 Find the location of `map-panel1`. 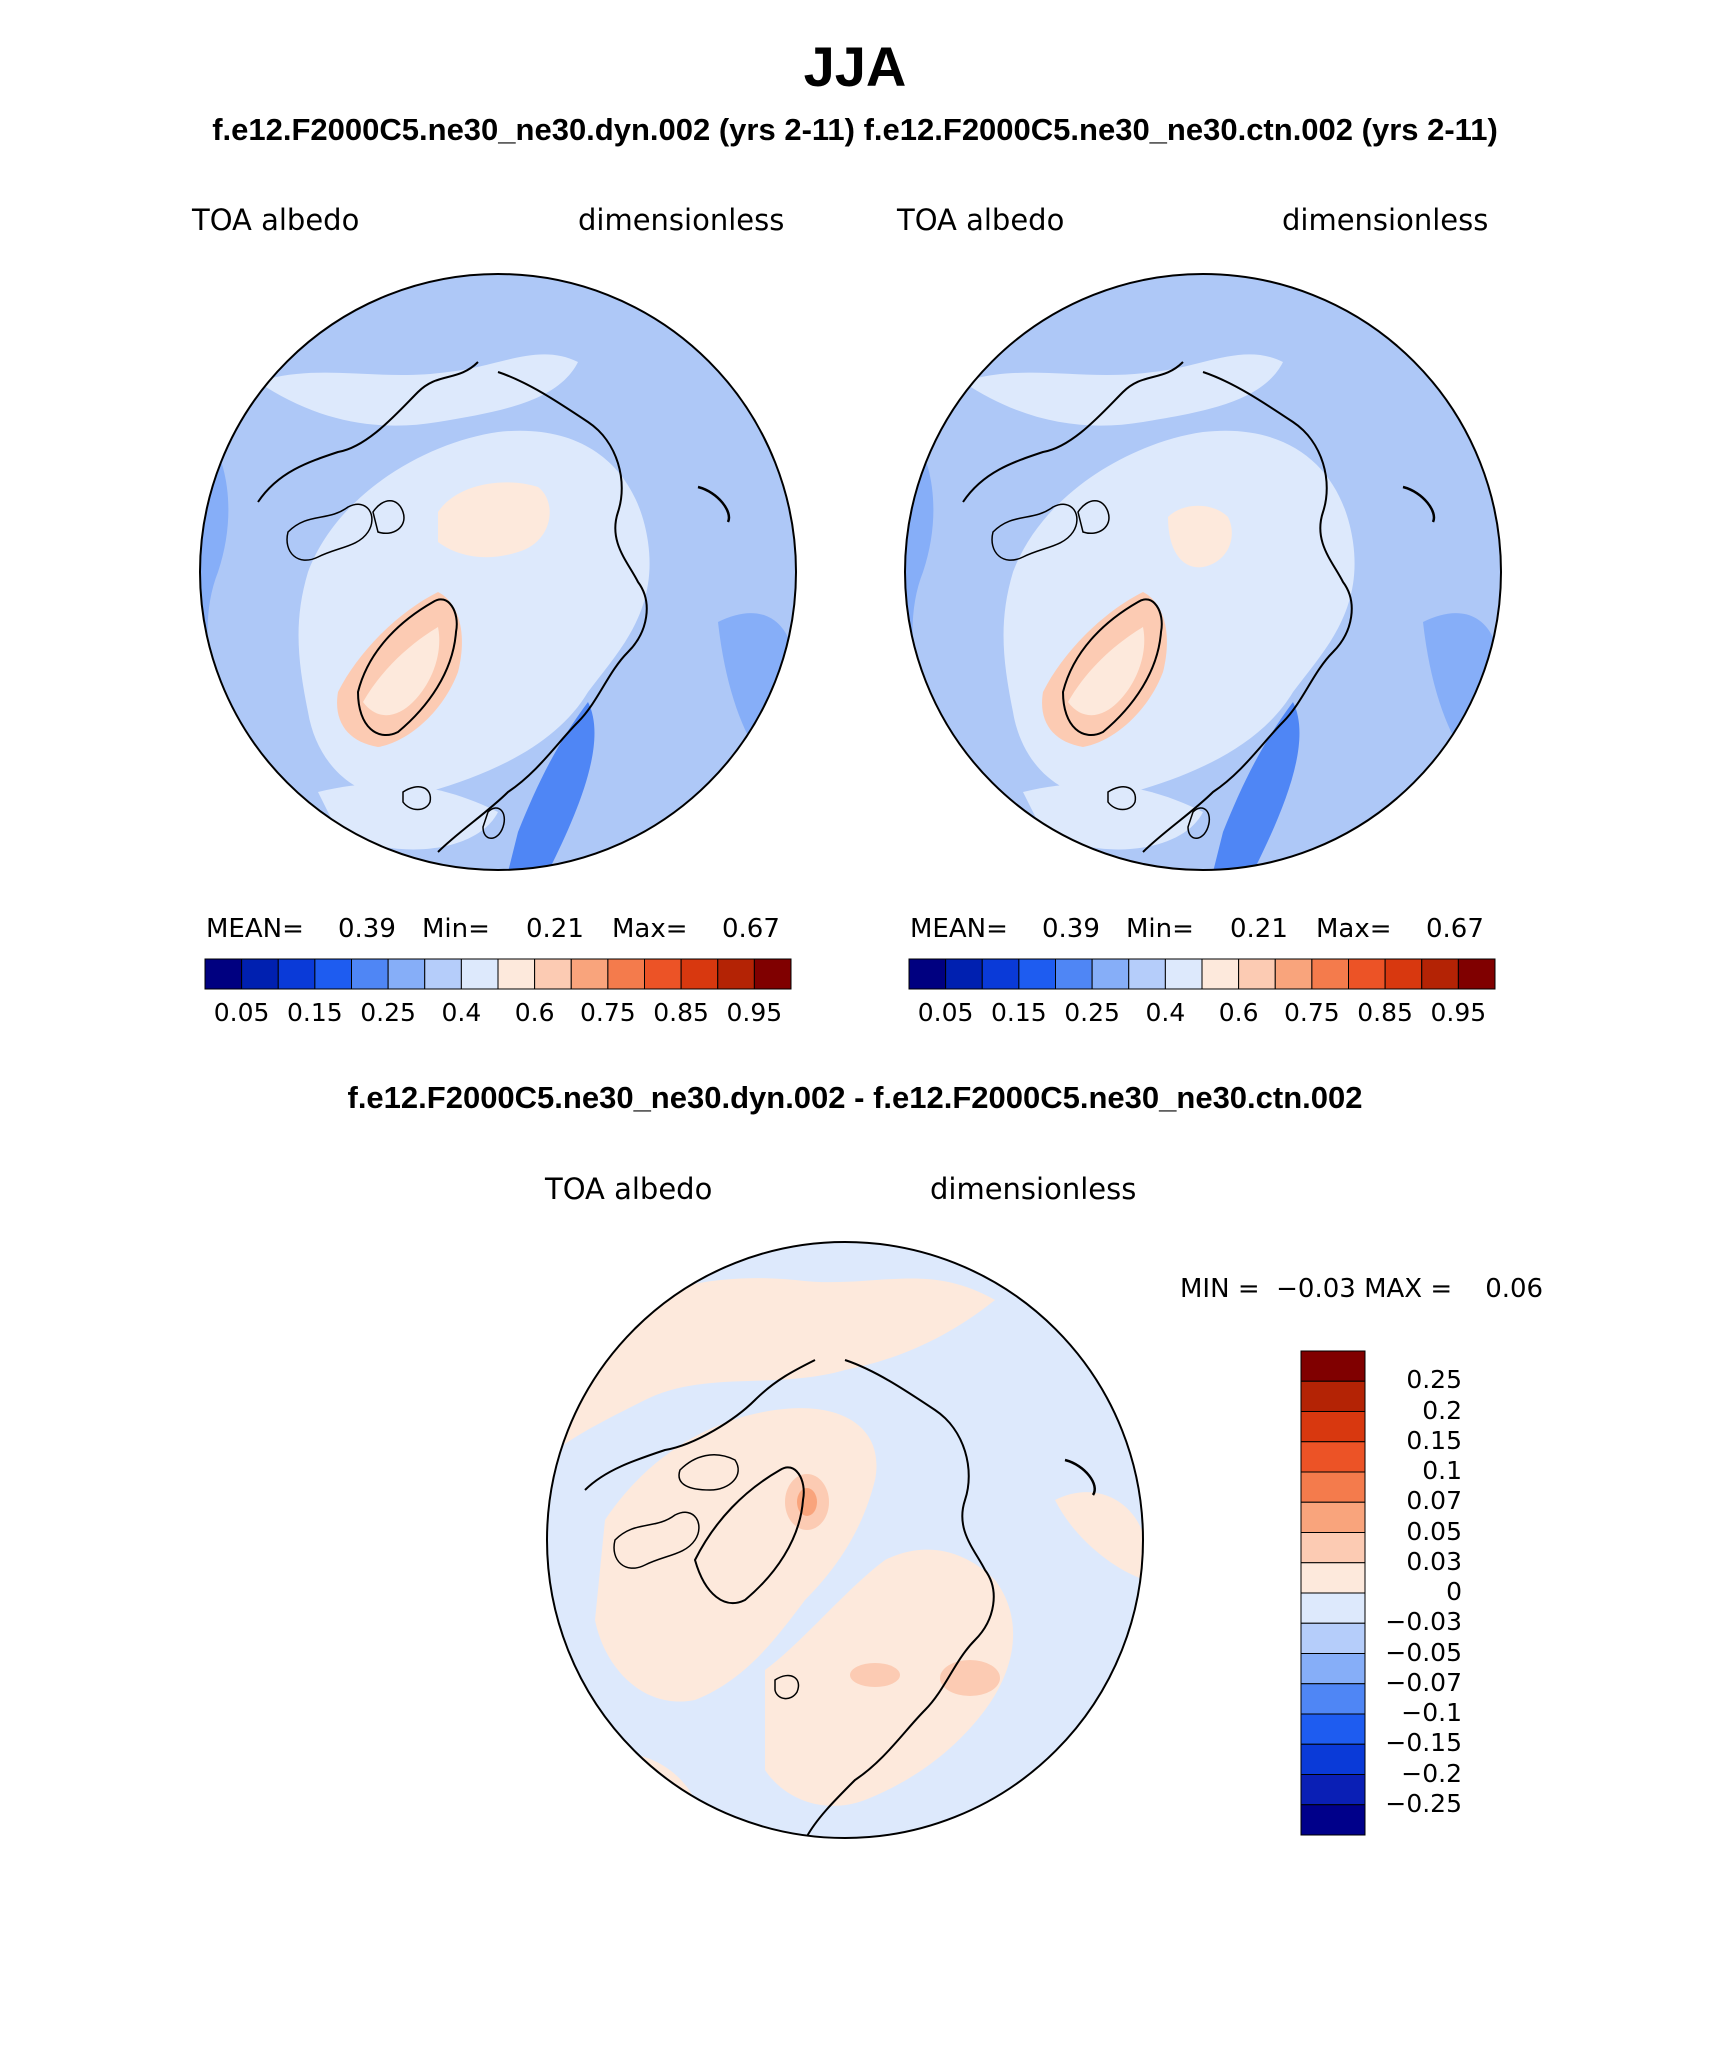

map-panel1 is located at coordinates (498, 572).